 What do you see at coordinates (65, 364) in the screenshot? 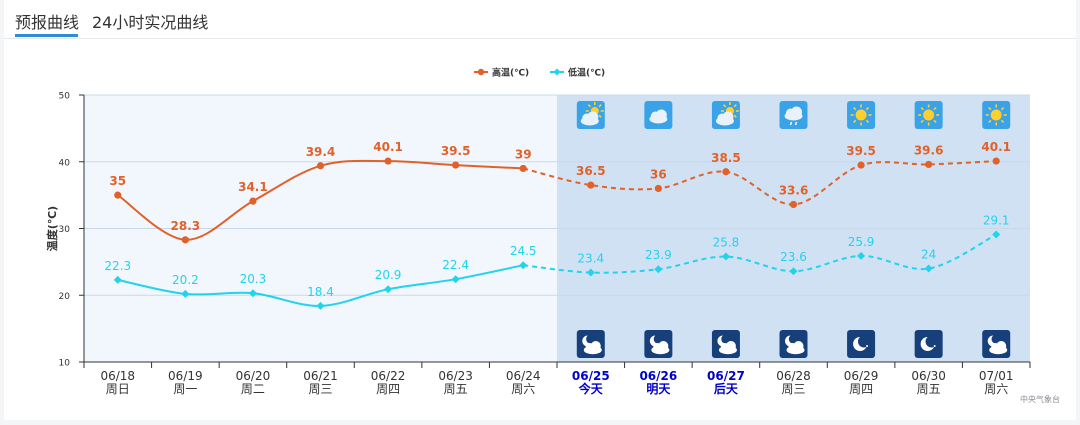
I see `y-tick-label: 10` at bounding box center [65, 364].